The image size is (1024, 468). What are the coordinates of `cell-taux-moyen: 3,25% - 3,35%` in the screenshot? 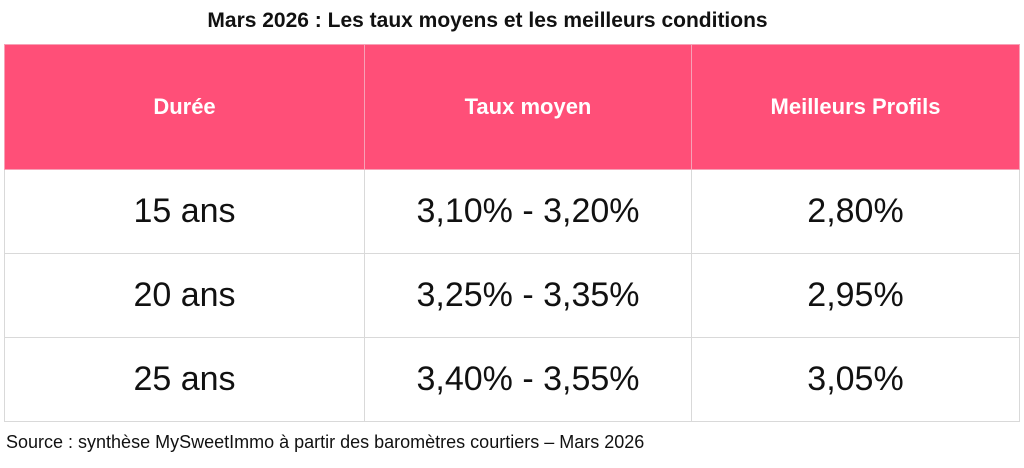 It's located at (528, 295).